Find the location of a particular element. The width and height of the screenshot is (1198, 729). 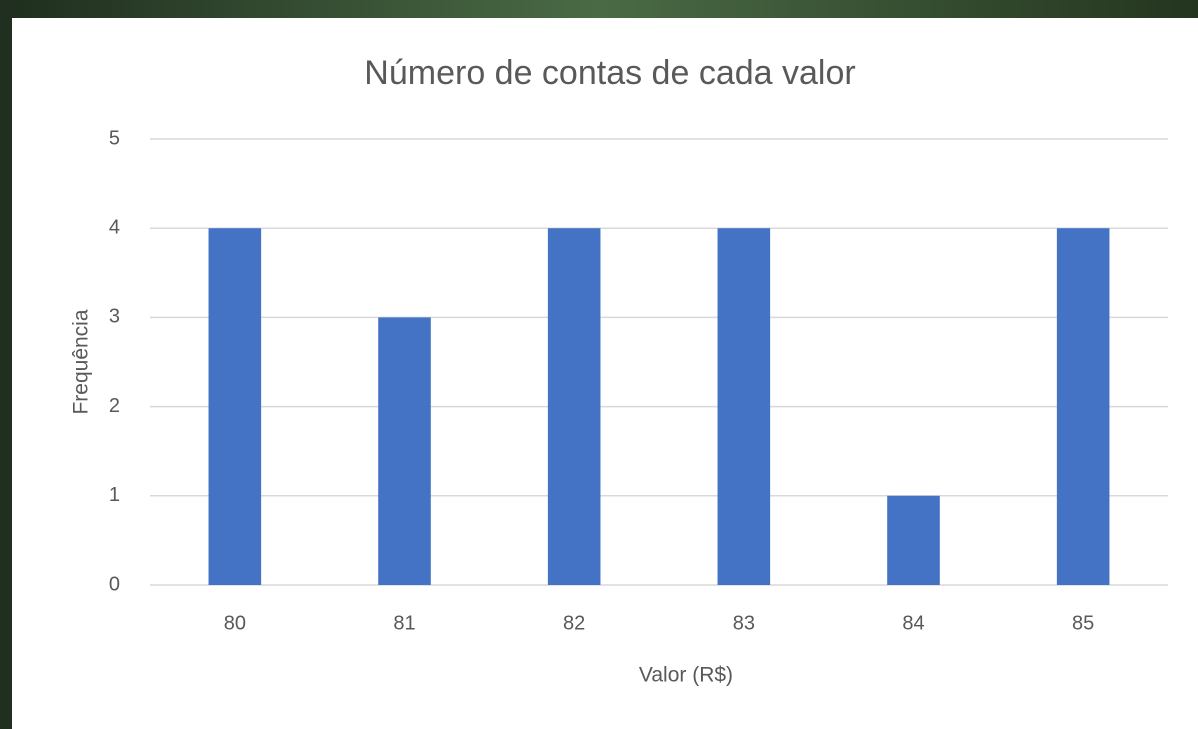

x-tick-label: 84 is located at coordinates (913, 623).